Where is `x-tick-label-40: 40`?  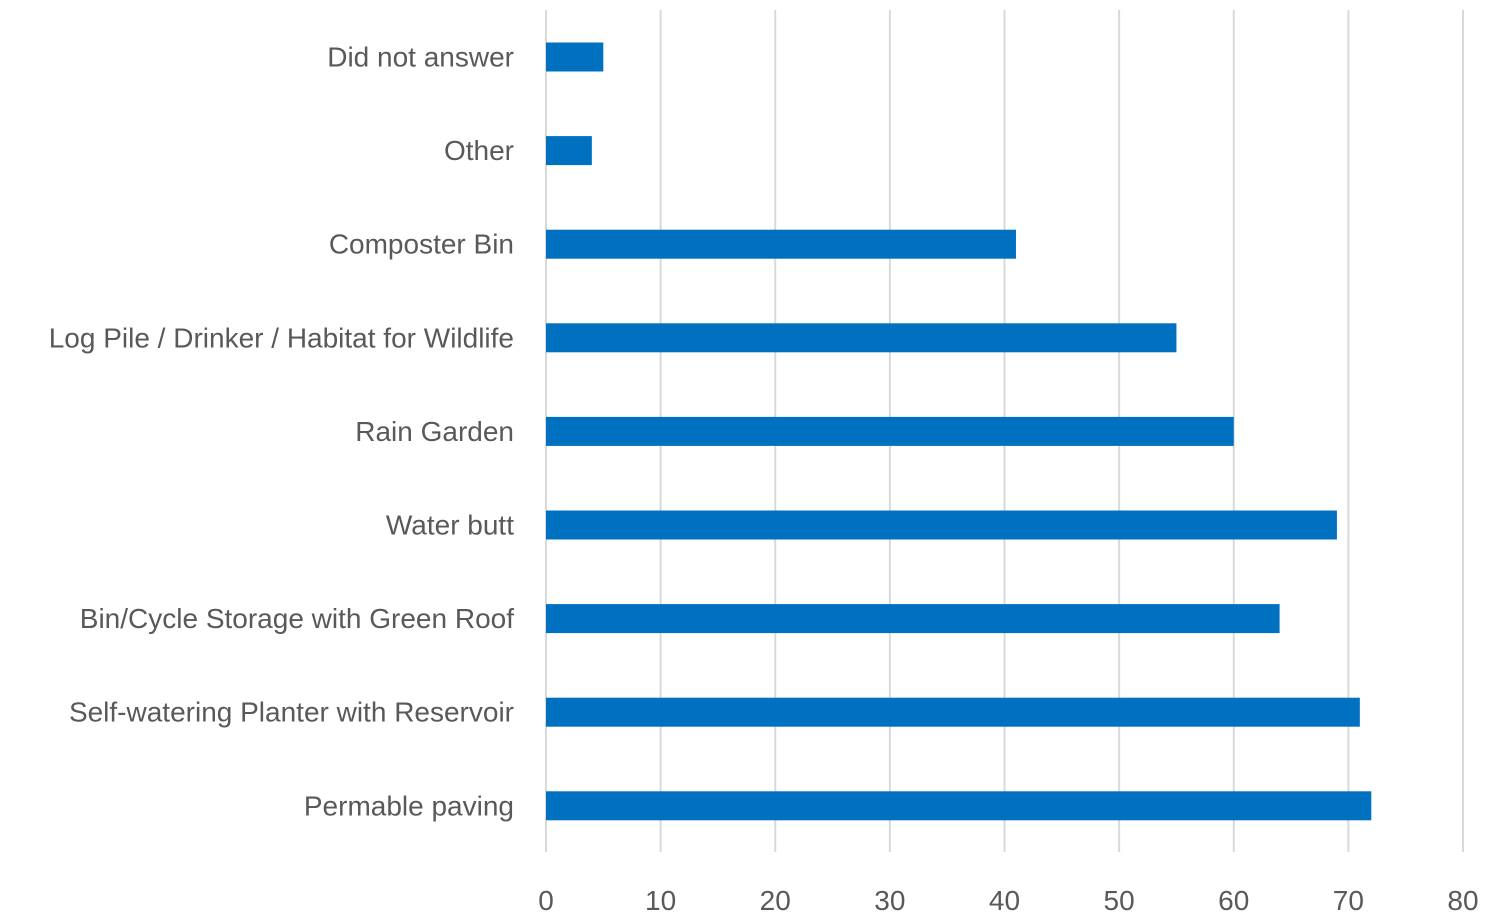
x-tick-label-40: 40 is located at coordinates (1004, 900).